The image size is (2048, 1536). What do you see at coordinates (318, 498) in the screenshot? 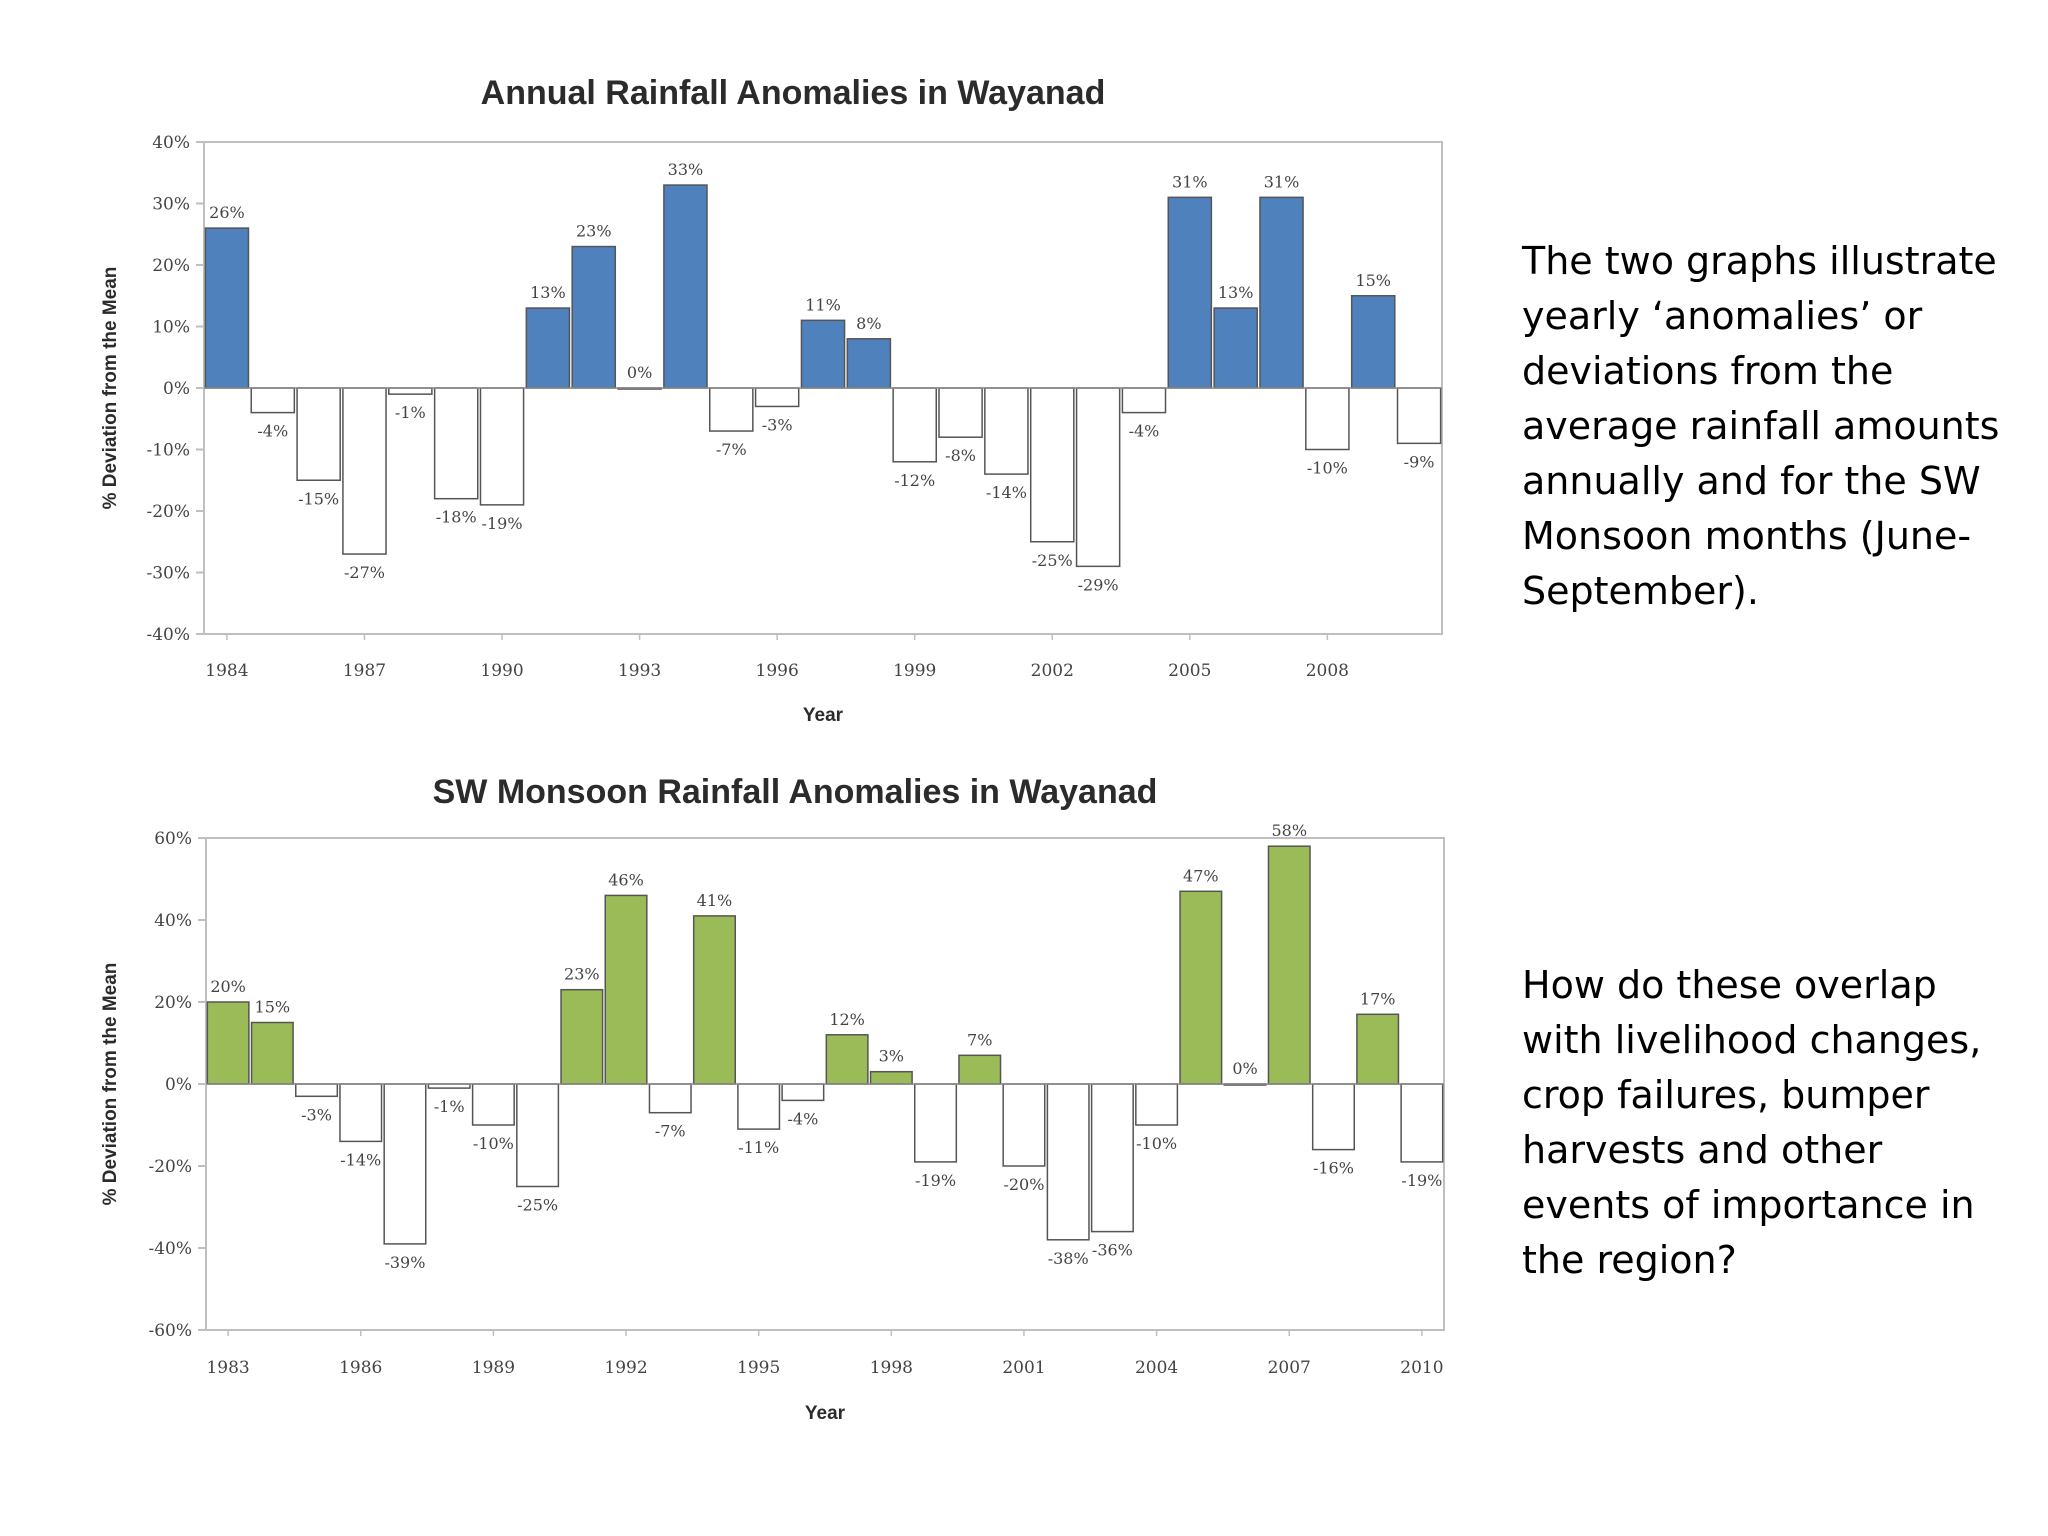
I see `data-label-1986: -15%` at bounding box center [318, 498].